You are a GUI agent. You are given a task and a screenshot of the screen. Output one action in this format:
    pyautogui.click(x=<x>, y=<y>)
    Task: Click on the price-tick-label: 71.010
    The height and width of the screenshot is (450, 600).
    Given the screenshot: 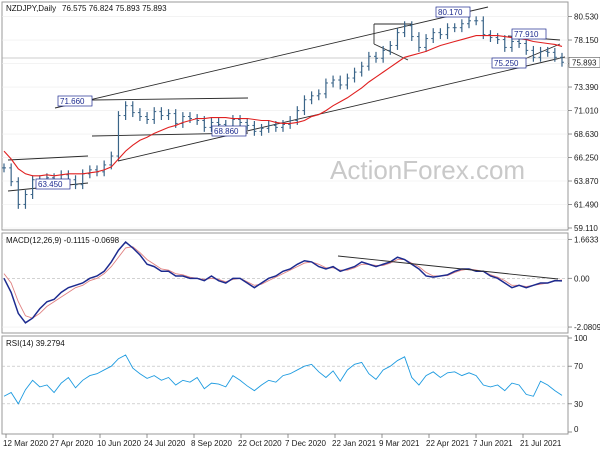 What is the action you would take?
    pyautogui.click(x=586, y=111)
    